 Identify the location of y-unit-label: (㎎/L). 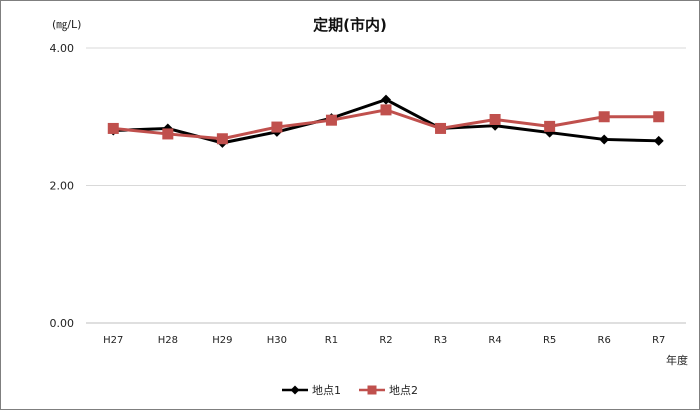
(67, 24).